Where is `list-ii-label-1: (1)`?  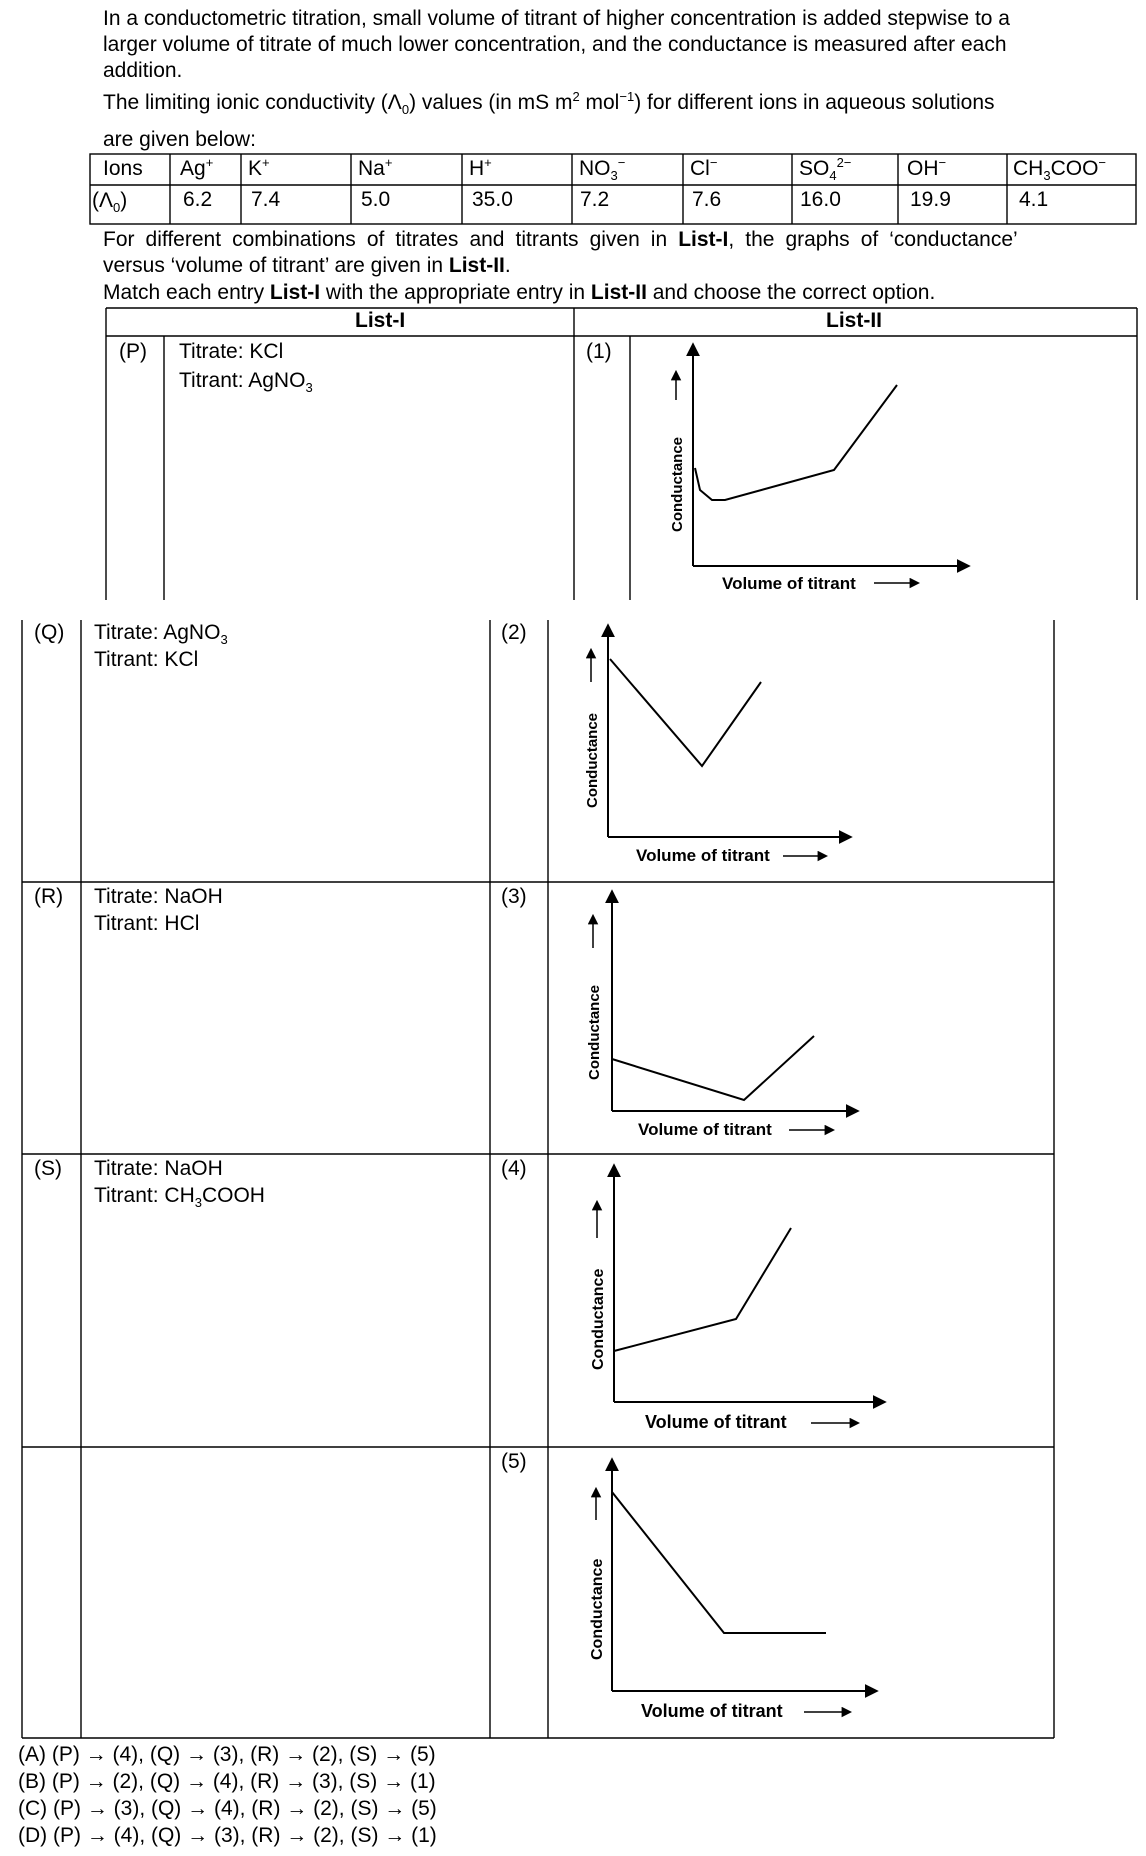 list-ii-label-1: (1) is located at coordinates (599, 351).